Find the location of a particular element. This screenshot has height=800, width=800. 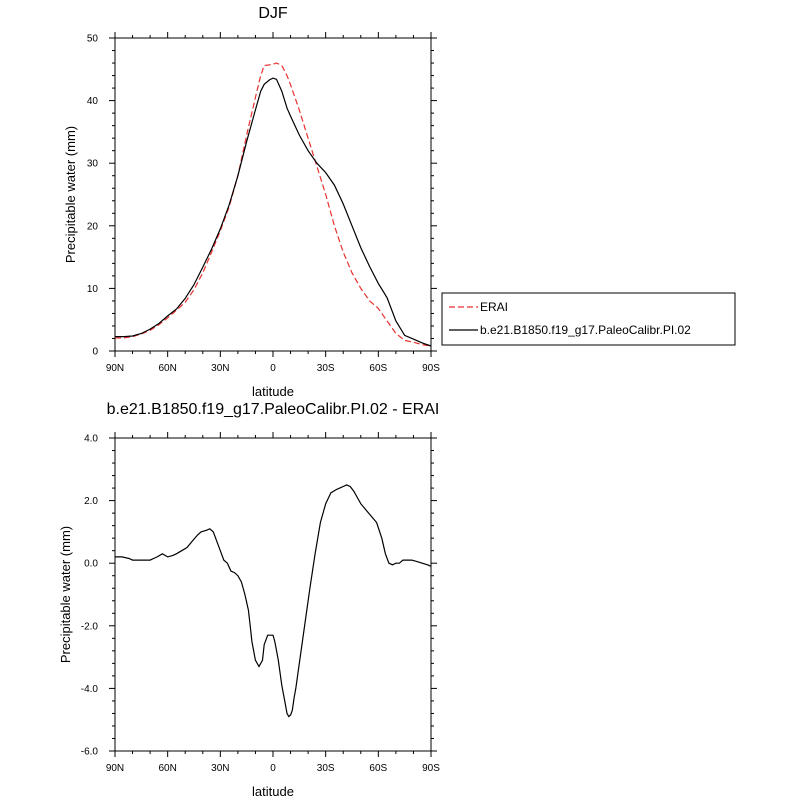

legend-entry: ERAI is located at coordinates (494, 307).